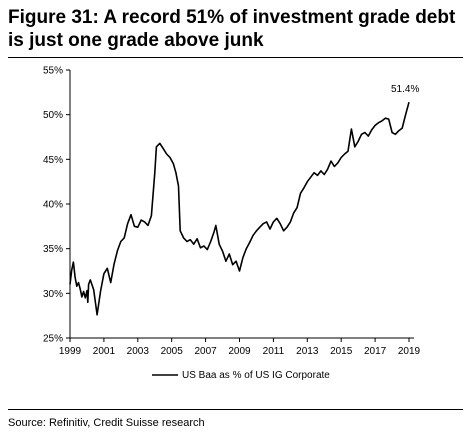 The height and width of the screenshot is (438, 471). I want to click on x-tick-label: 2019, so click(409, 351).